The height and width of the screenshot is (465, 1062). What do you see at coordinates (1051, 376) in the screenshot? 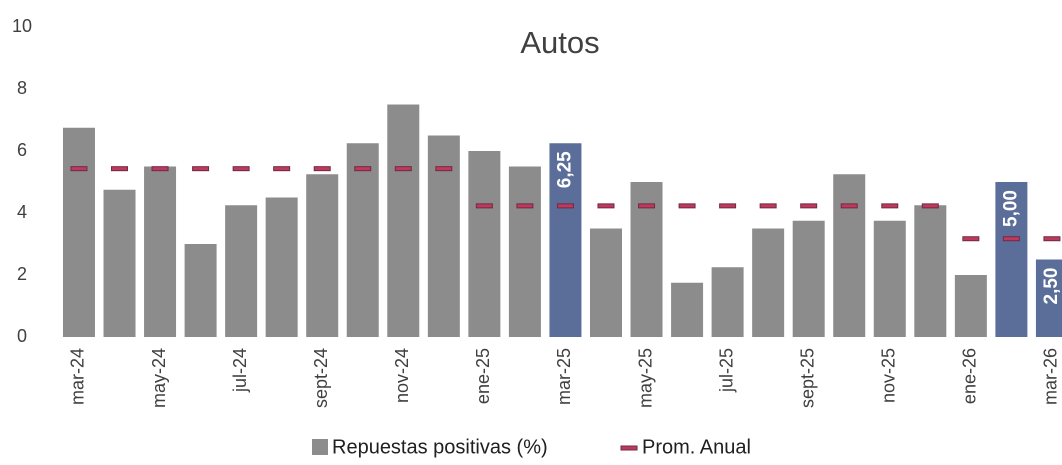
I see `x-tick-label: mar-26` at bounding box center [1051, 376].